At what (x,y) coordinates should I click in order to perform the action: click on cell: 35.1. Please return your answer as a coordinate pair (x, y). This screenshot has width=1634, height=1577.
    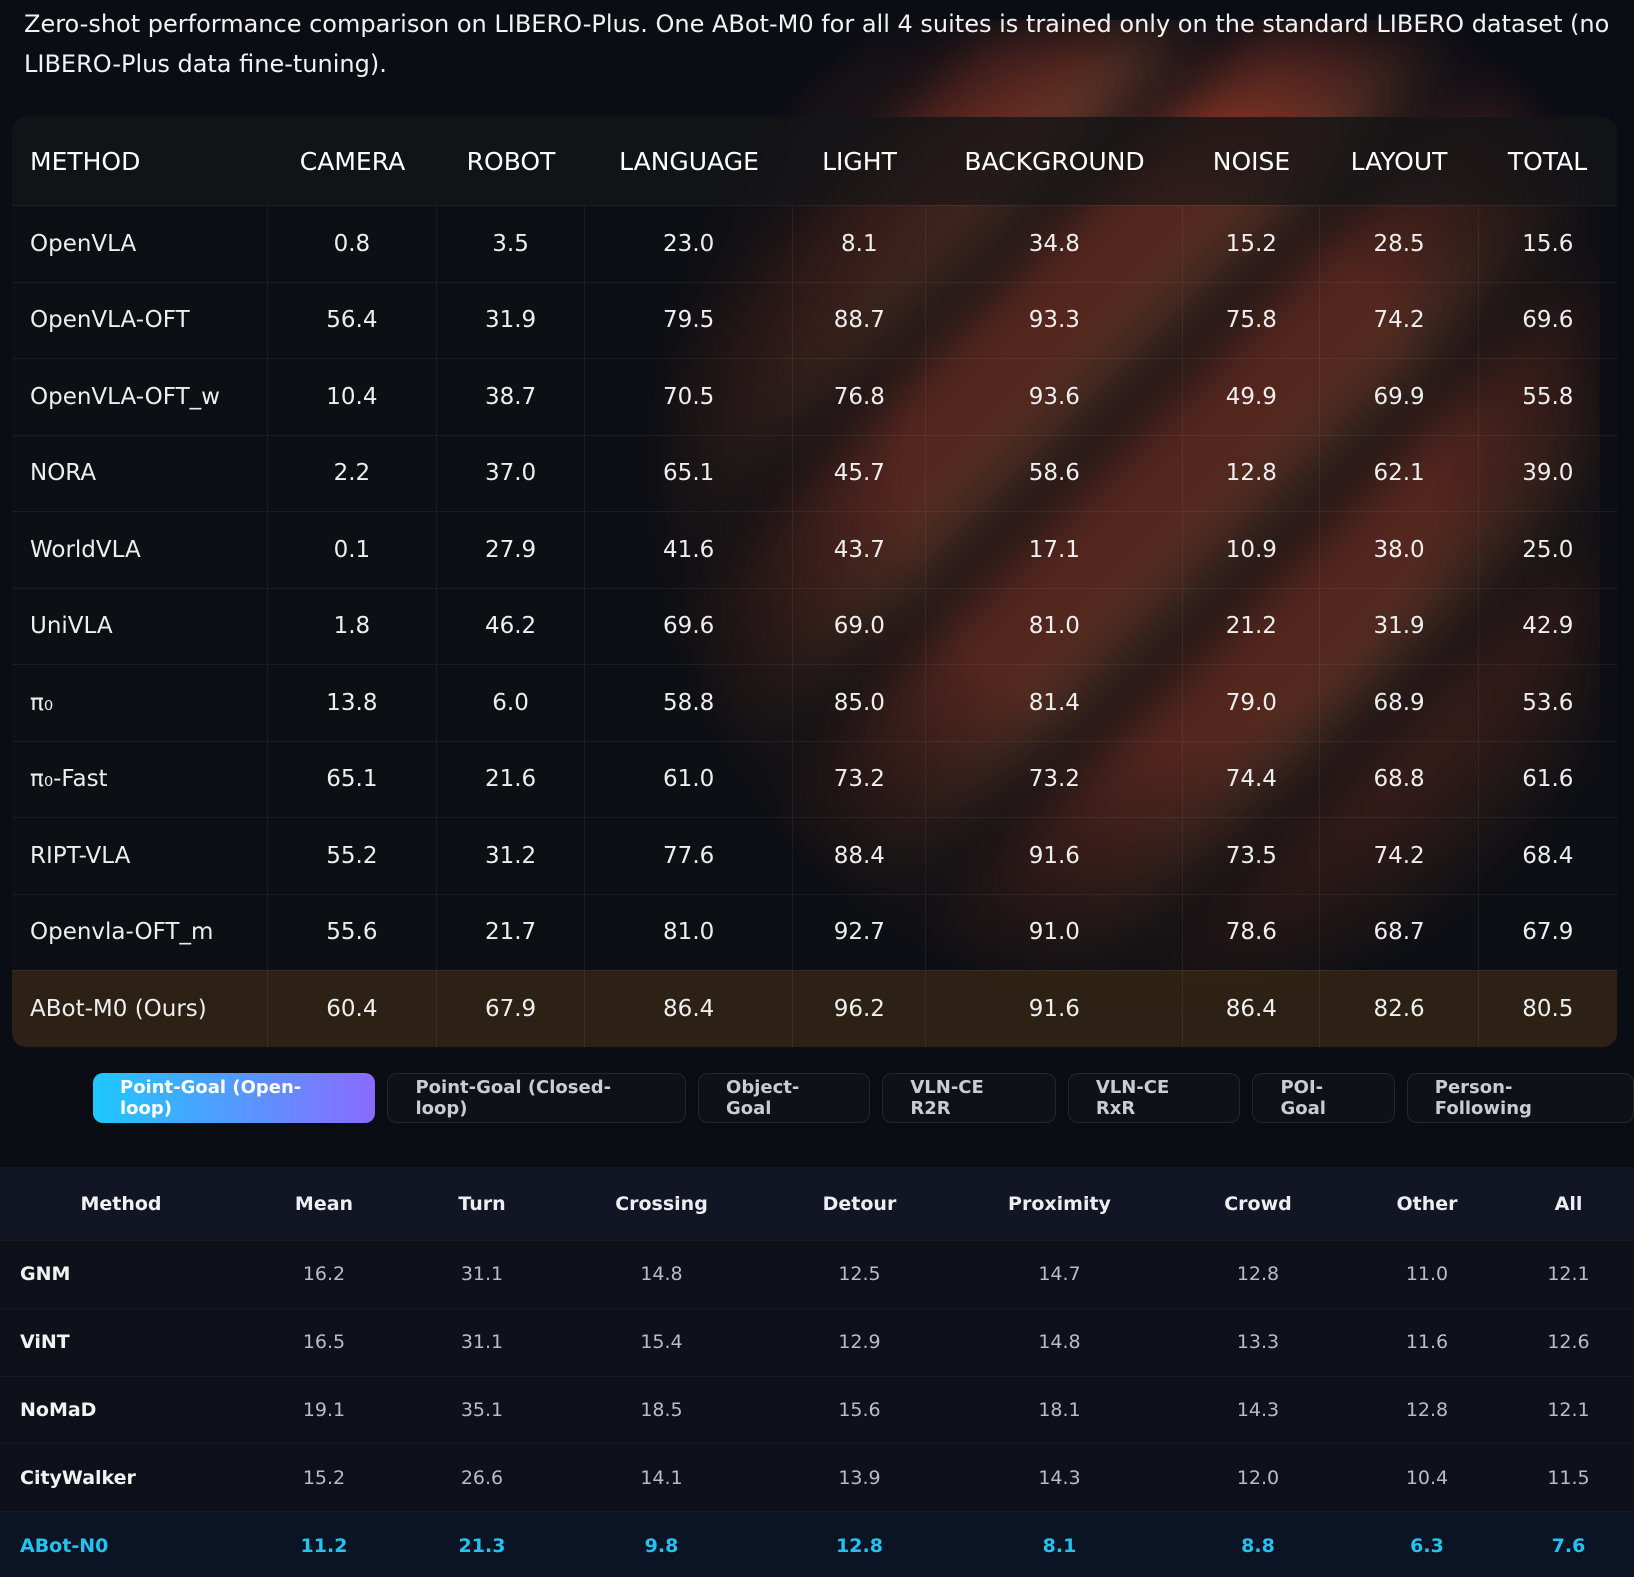
    Looking at the image, I should click on (482, 1409).